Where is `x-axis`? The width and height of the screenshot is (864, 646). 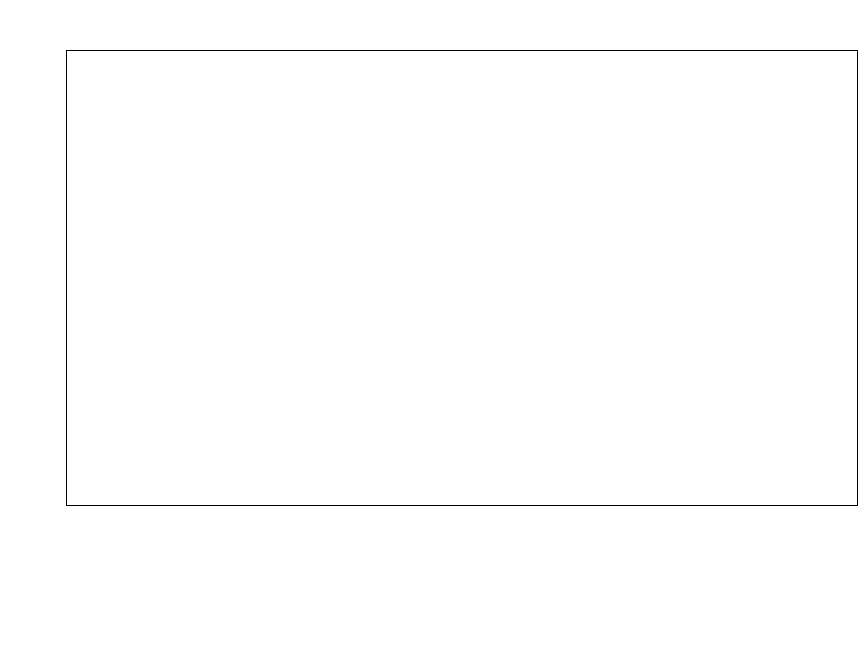
x-axis is located at coordinates (462, 556).